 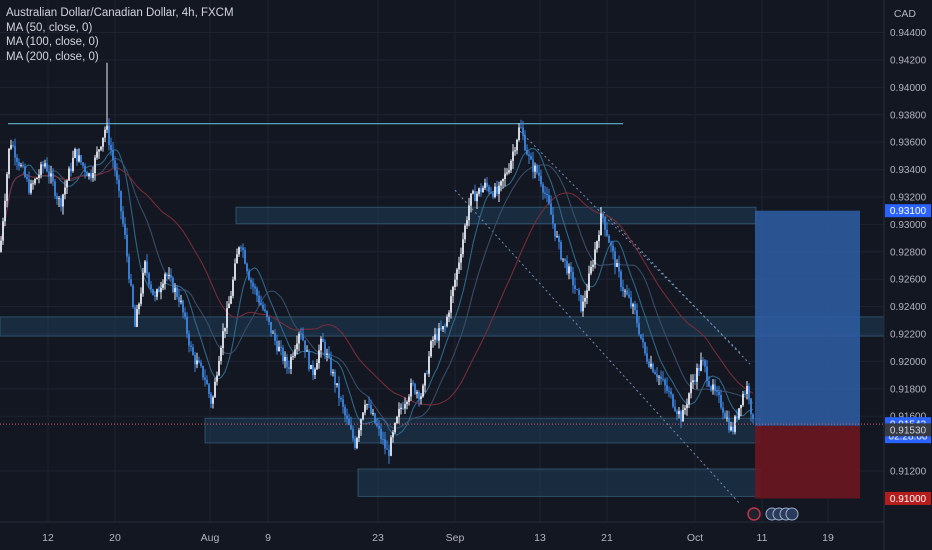 What do you see at coordinates (908, 437) in the screenshot?
I see `countdown-text: 02:28:00` at bounding box center [908, 437].